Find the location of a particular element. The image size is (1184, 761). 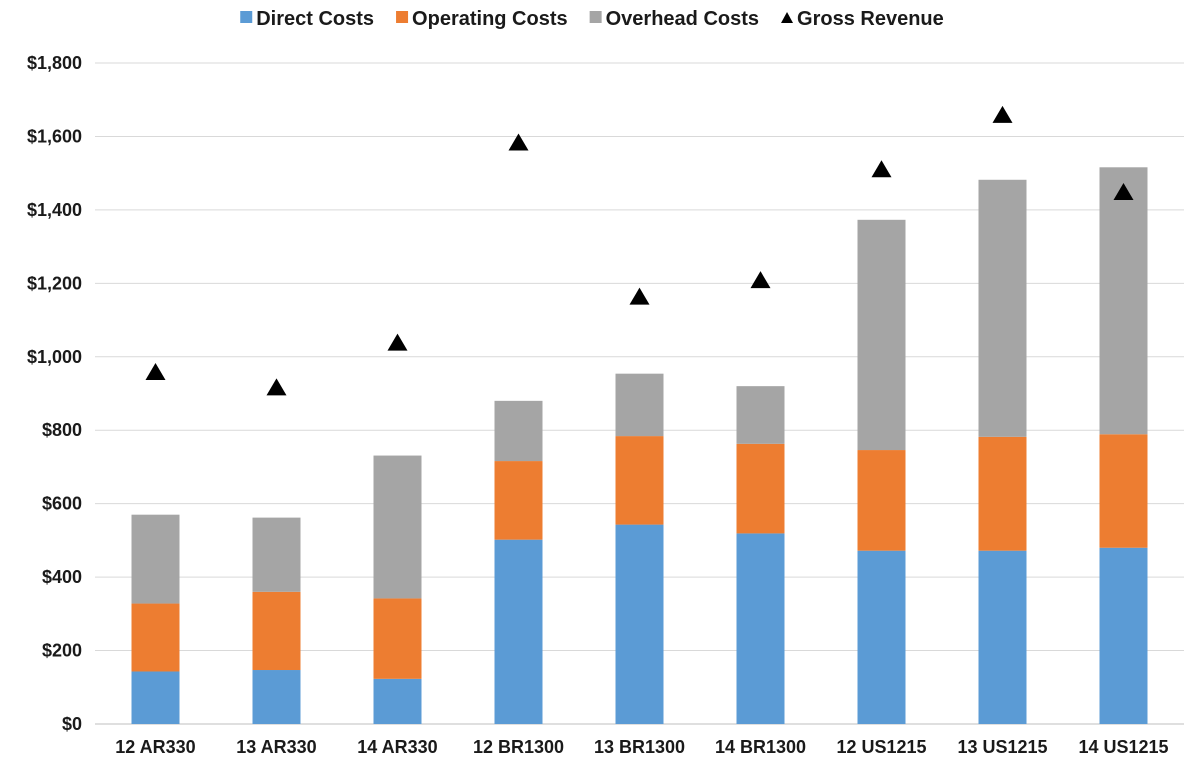

bar-overhead-costs-14-br1300 is located at coordinates (760, 415).